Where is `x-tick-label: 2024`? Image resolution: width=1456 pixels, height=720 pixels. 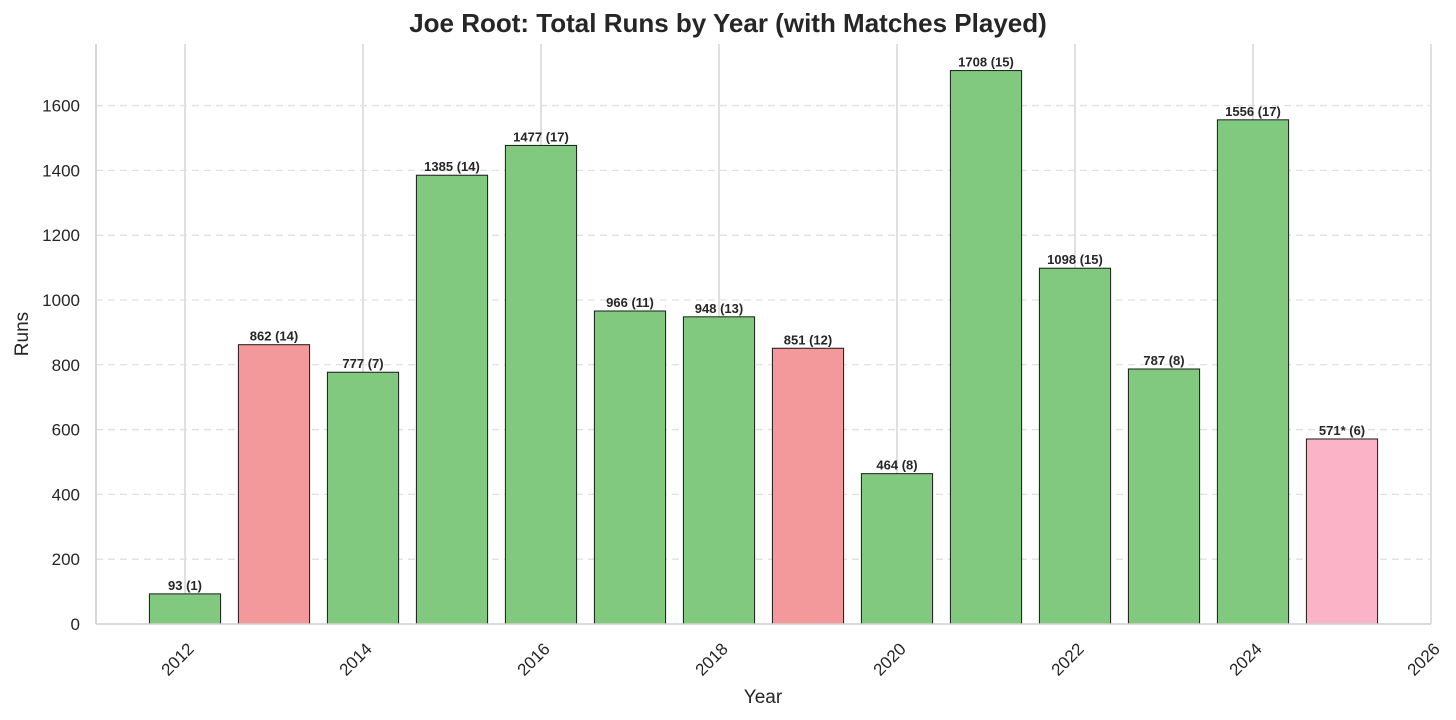
x-tick-label: 2024 is located at coordinates (1246, 659).